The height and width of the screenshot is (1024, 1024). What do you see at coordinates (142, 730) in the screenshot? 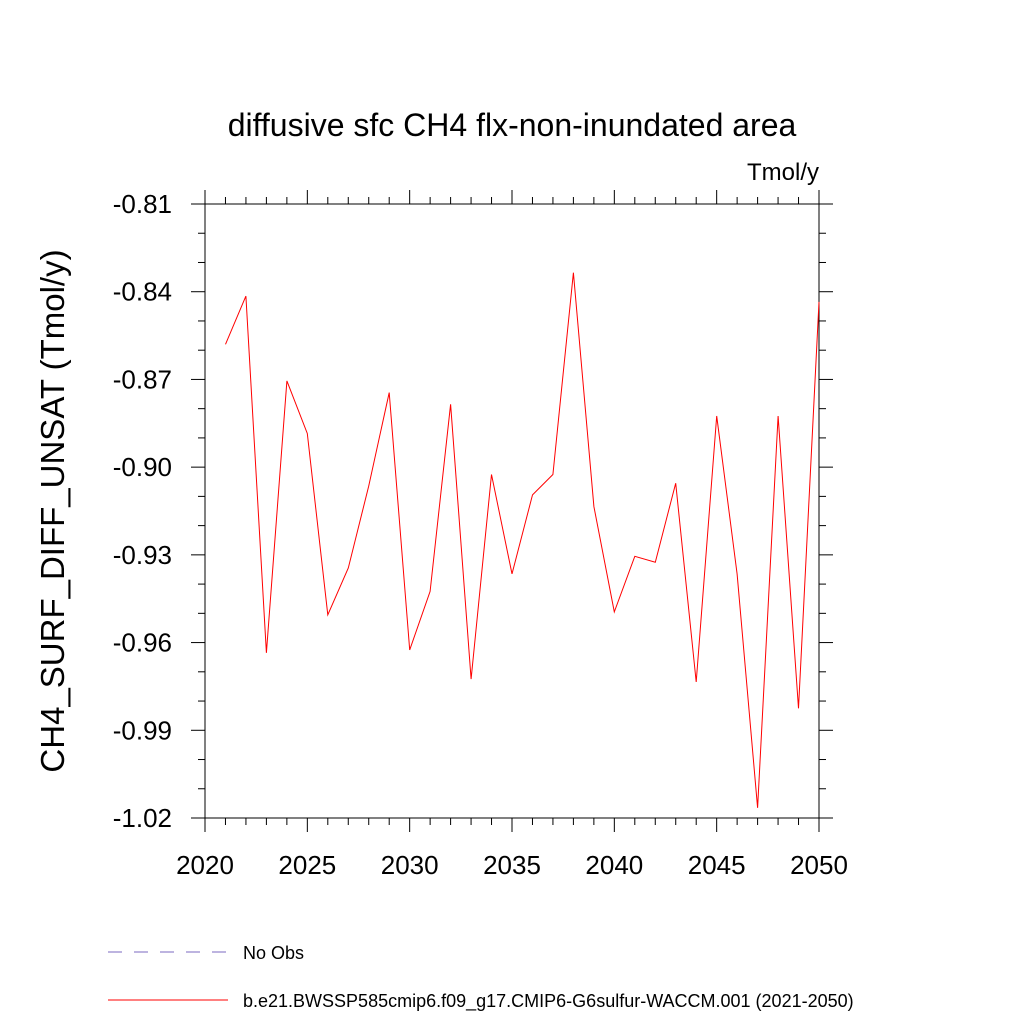
I see `y-tick-label: -0.99` at bounding box center [142, 730].